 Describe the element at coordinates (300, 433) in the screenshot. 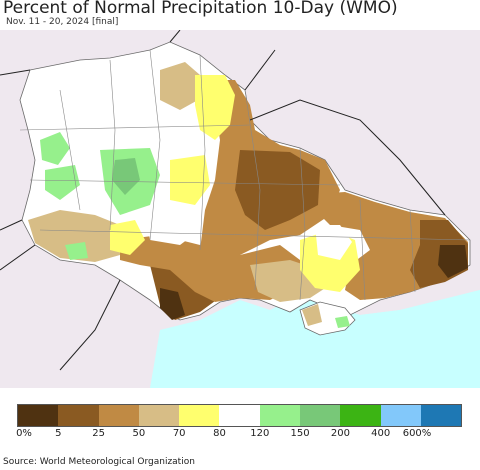

I see `legend-label: 150` at that location.